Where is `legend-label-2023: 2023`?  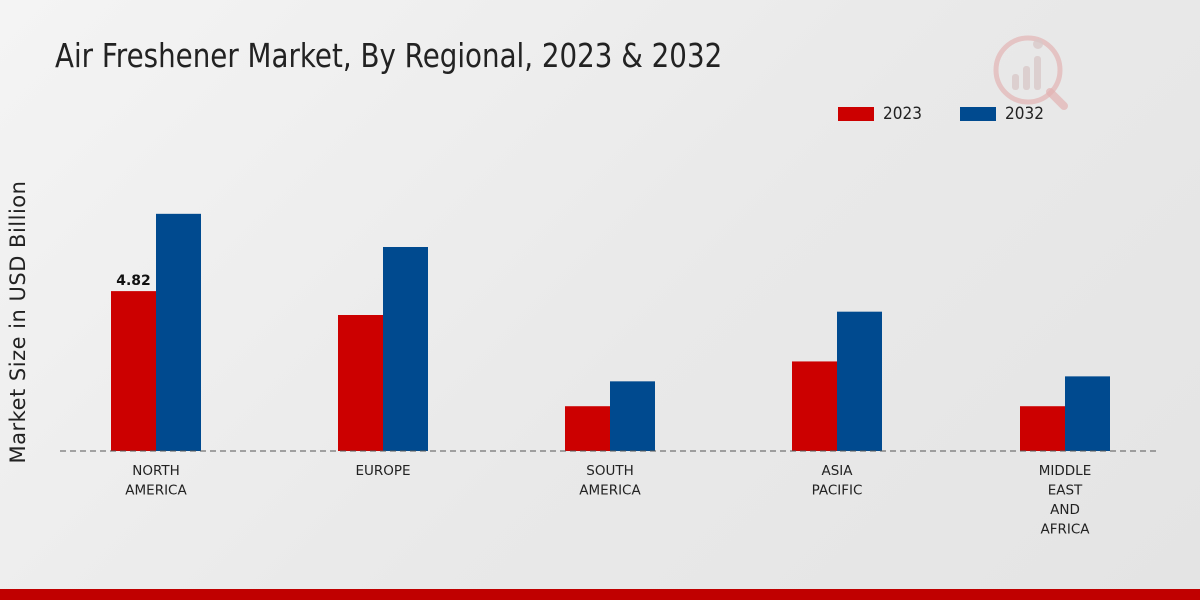
legend-label-2023: 2023 is located at coordinates (902, 114).